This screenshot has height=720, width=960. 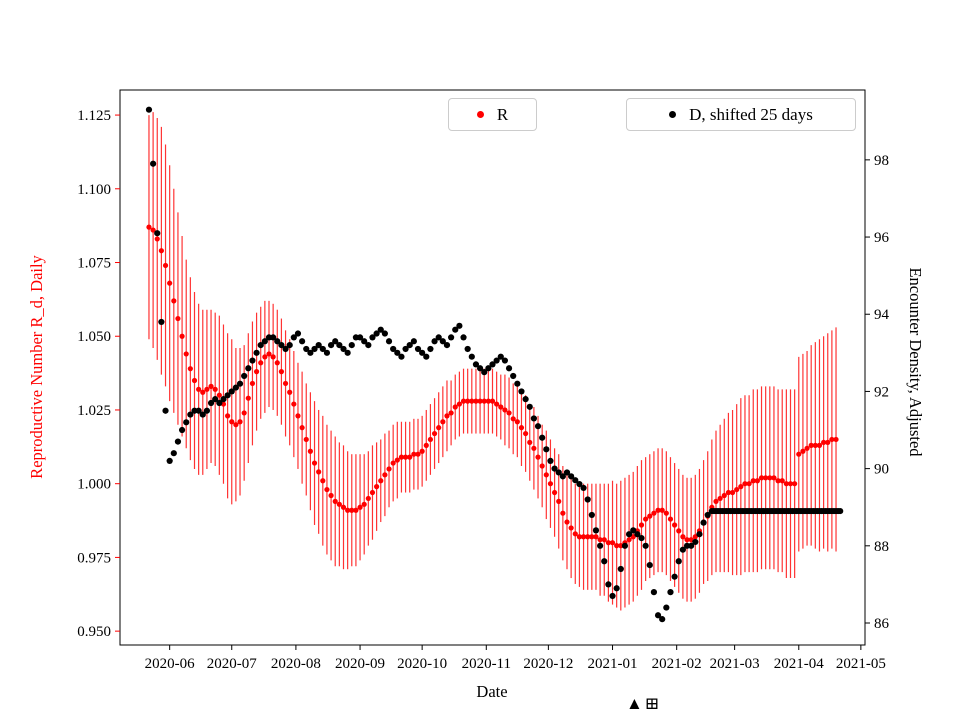 I want to click on svg-text: 2021-05, so click(x=861, y=664).